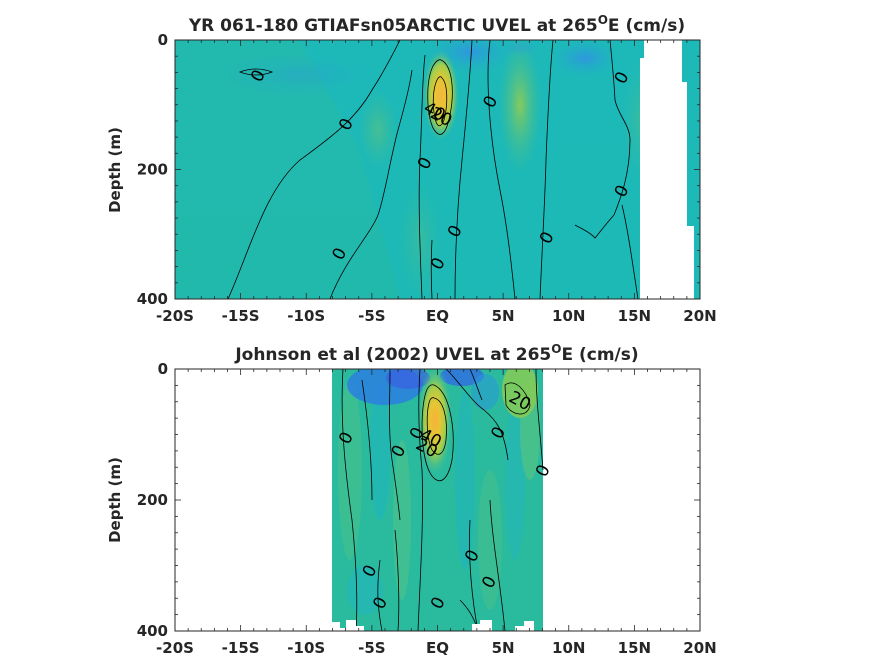 Image resolution: width=875 pixels, height=656 pixels. I want to click on x-tick-labels-bottom: -20S -15S -10S -5S EQ 5N 10N 15N 20N, so click(436, 647).